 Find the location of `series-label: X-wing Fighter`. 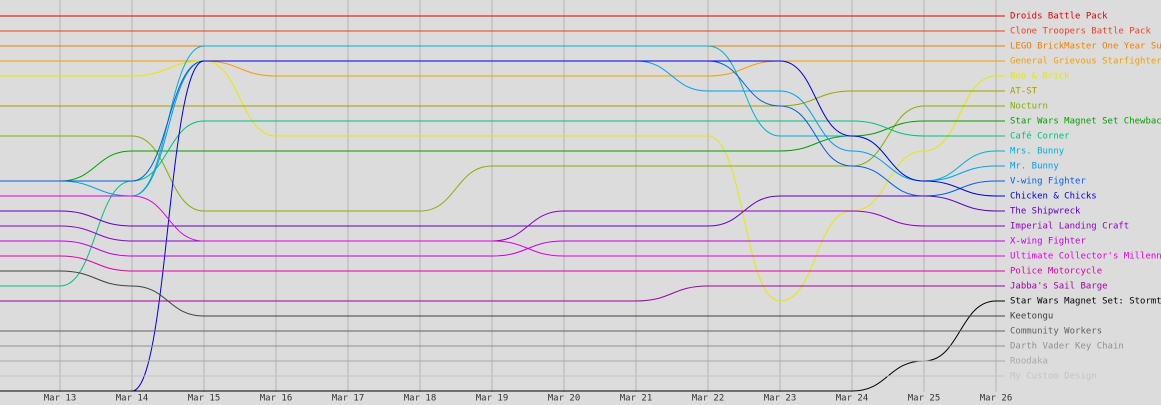

series-label: X-wing Fighter is located at coordinates (1048, 242).